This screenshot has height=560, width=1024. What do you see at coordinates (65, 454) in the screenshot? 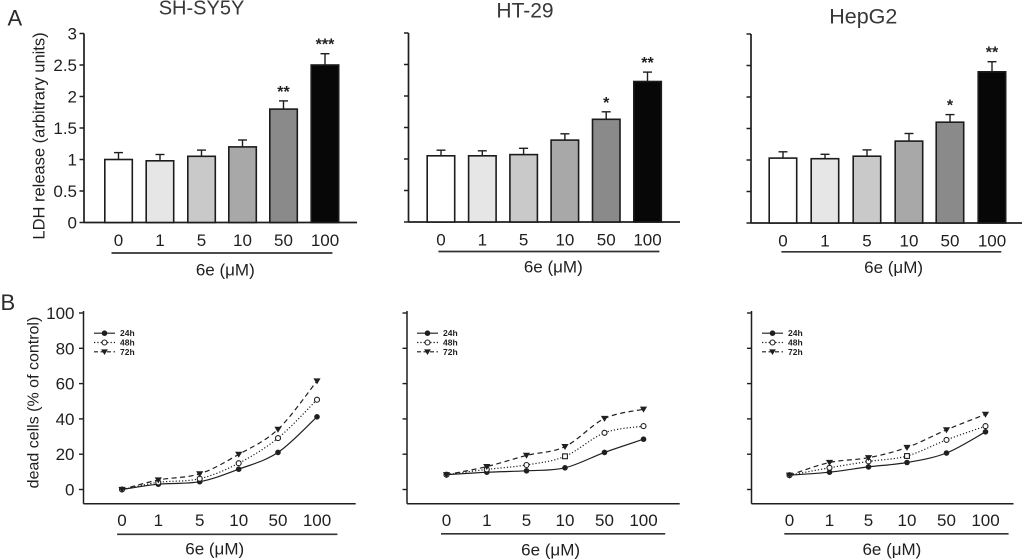
I see `svg-text: 20` at bounding box center [65, 454].